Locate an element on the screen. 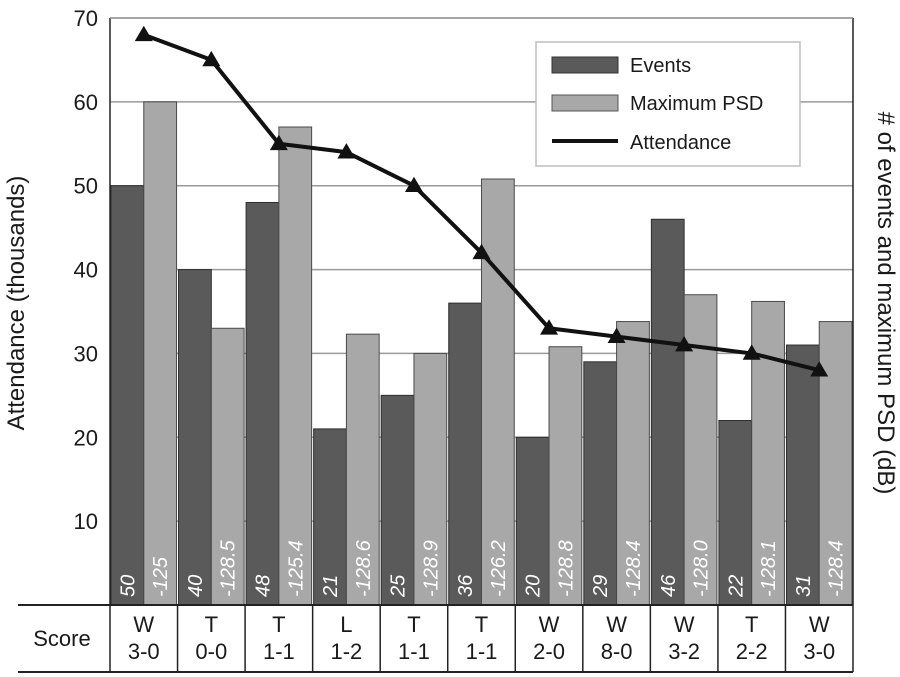 This screenshot has height=677, width=900. legend-label-psd: Maximum PSD is located at coordinates (696, 104).